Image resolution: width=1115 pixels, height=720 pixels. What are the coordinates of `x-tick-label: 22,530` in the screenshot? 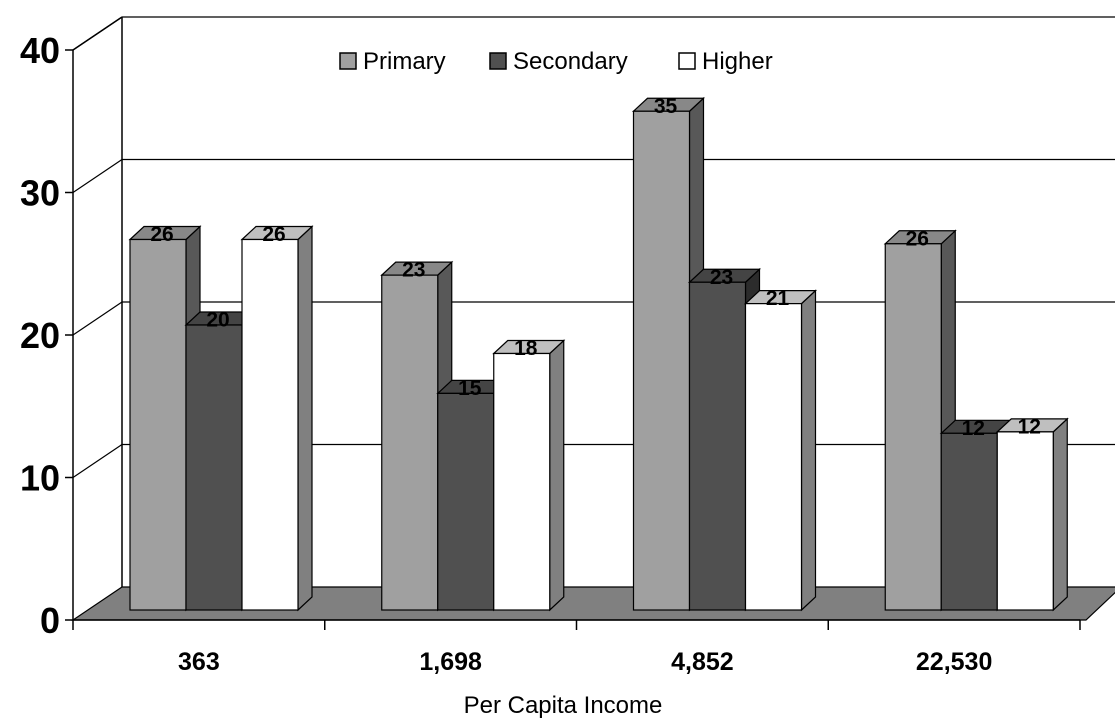 It's located at (954, 662).